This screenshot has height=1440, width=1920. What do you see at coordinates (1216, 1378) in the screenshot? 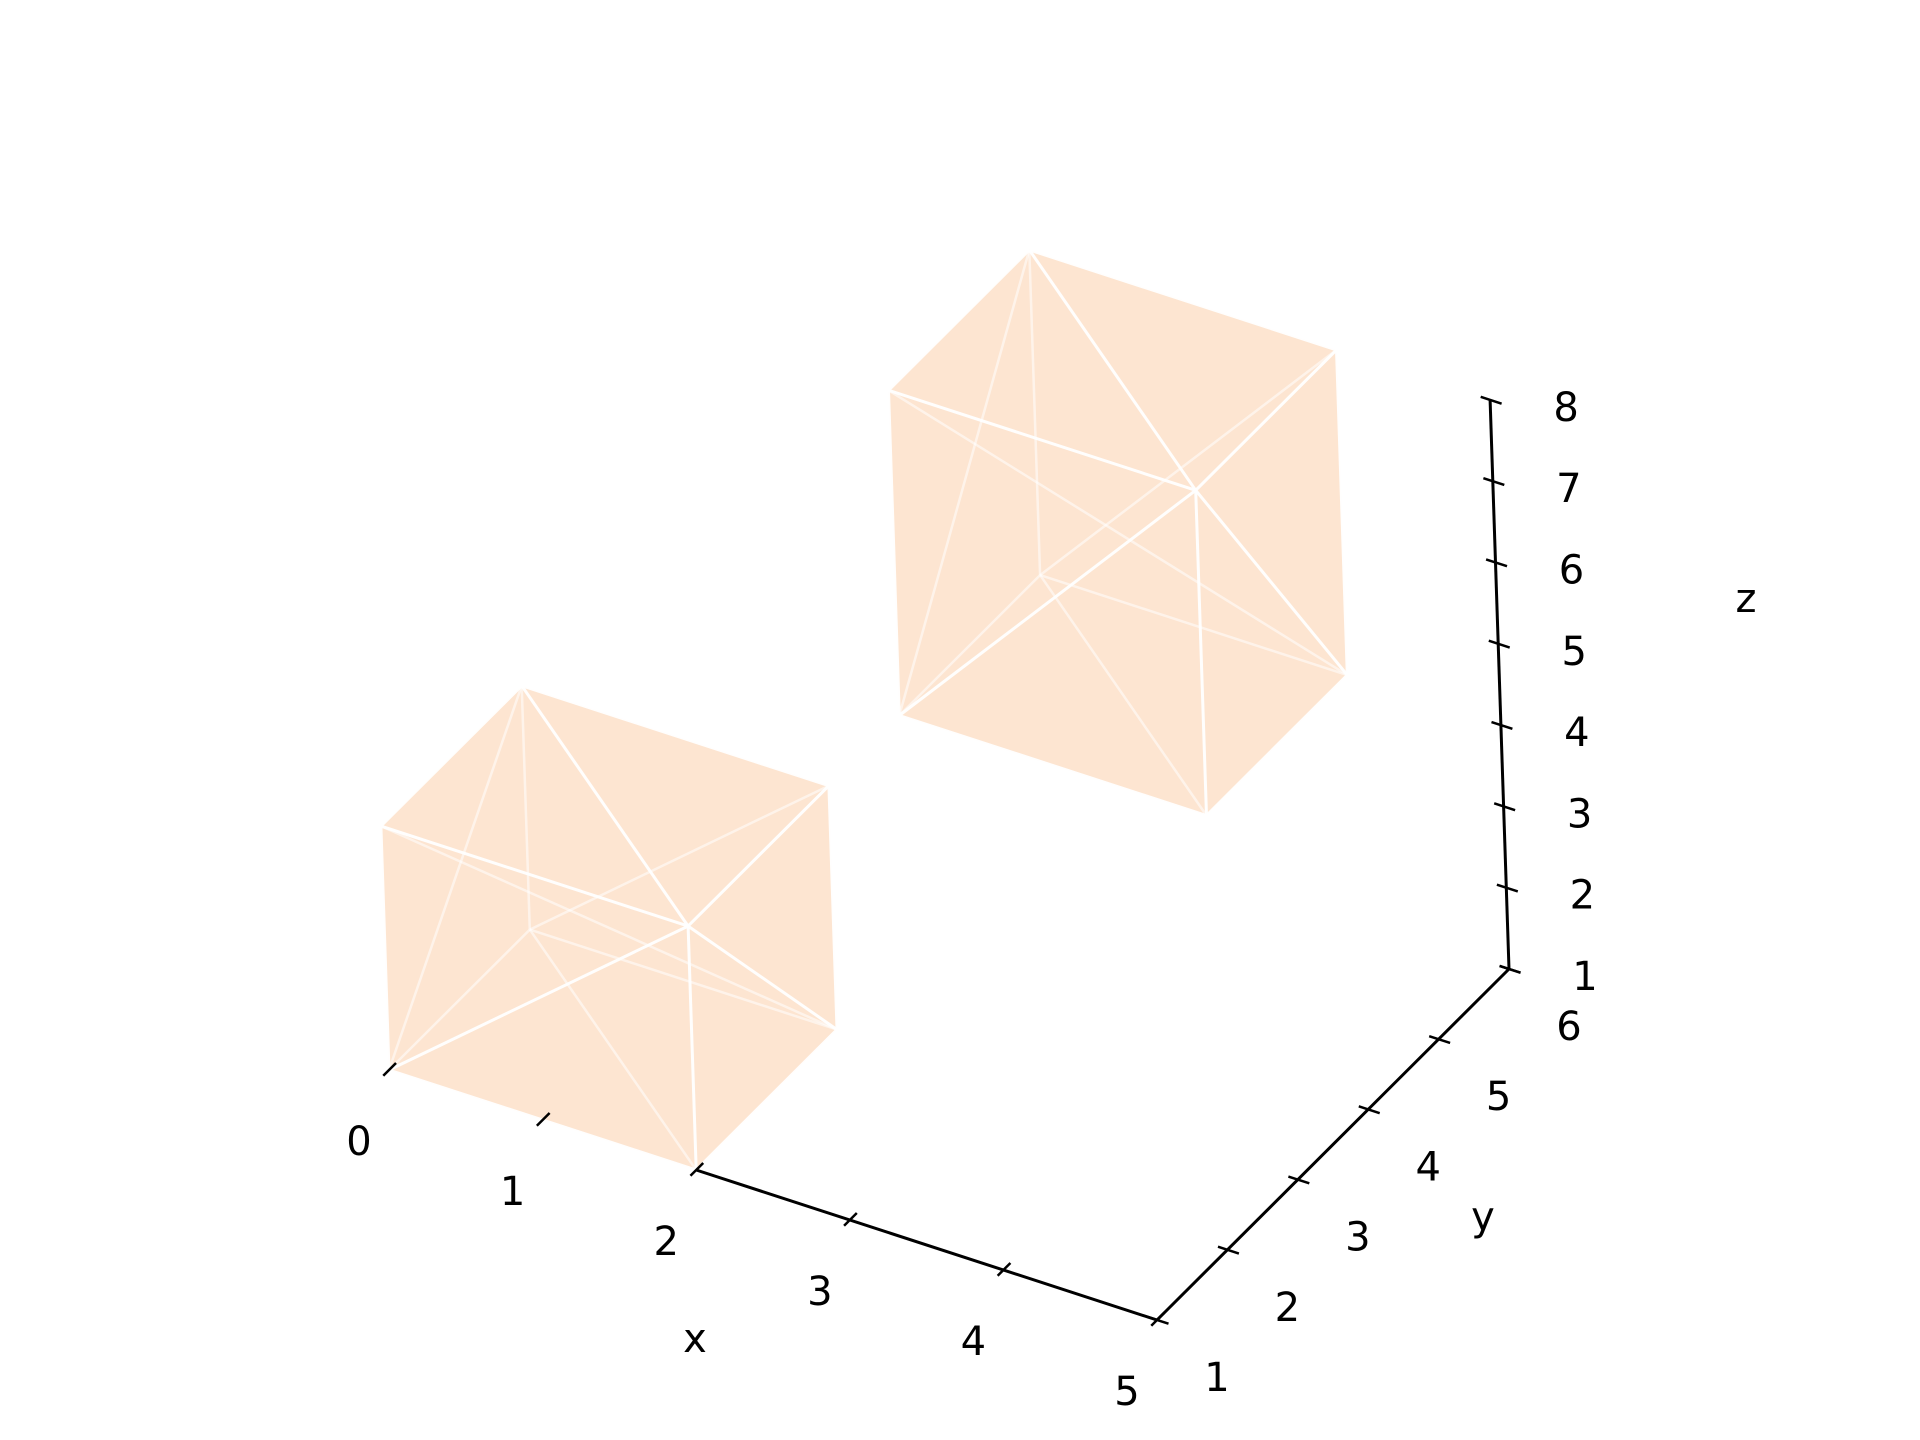
I see `y-tick-label: 1` at bounding box center [1216, 1378].